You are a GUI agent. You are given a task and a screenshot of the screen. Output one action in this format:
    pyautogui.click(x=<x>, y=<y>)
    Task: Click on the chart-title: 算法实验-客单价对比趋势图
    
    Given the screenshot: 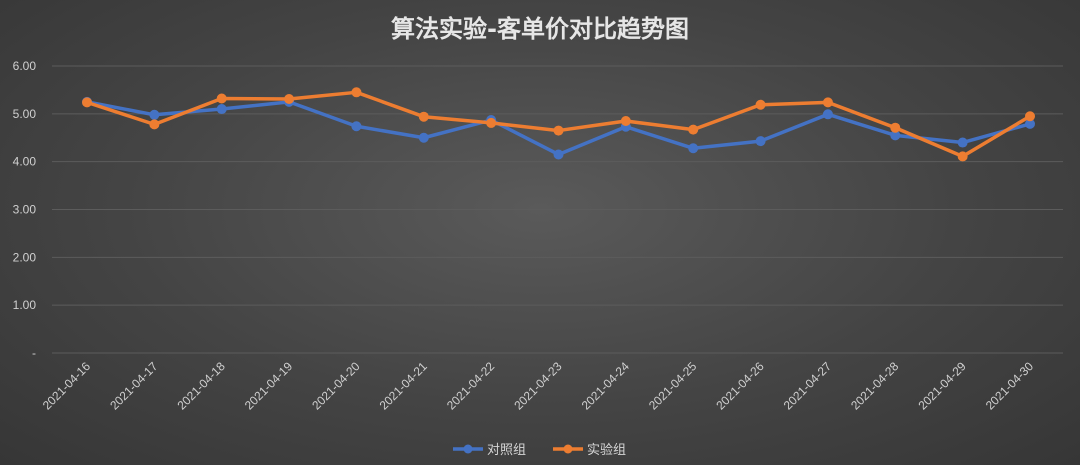 What is the action you would take?
    pyautogui.click(x=540, y=29)
    